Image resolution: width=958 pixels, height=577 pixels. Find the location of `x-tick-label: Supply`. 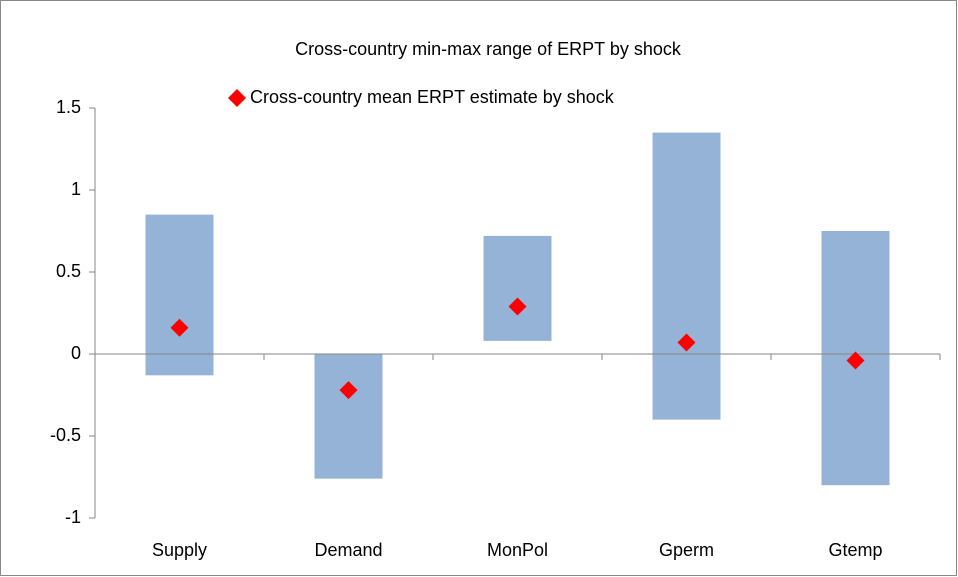

x-tick-label: Supply is located at coordinates (179, 550).